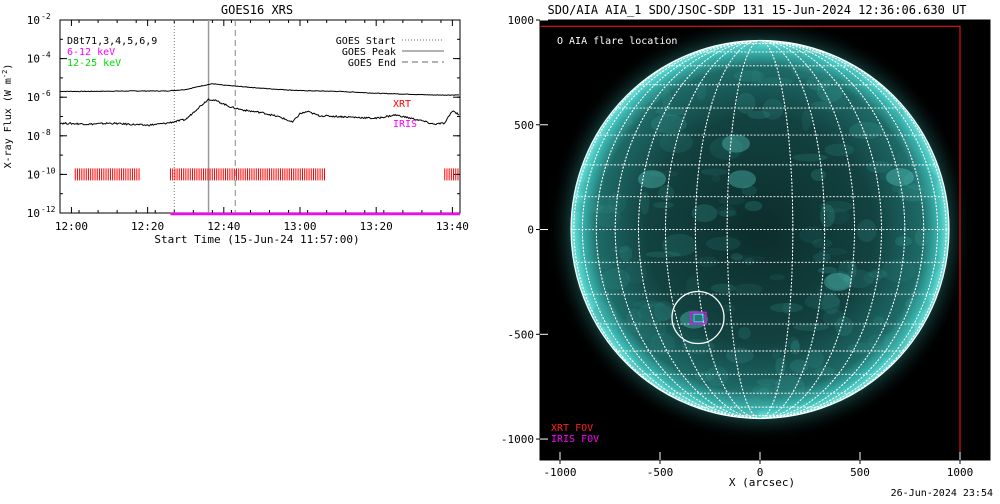 Image resolution: width=1000 pixels, height=504 pixels. What do you see at coordinates (762, 482) in the screenshot?
I see `aia-x-axis-title: X (arcsec)` at bounding box center [762, 482].